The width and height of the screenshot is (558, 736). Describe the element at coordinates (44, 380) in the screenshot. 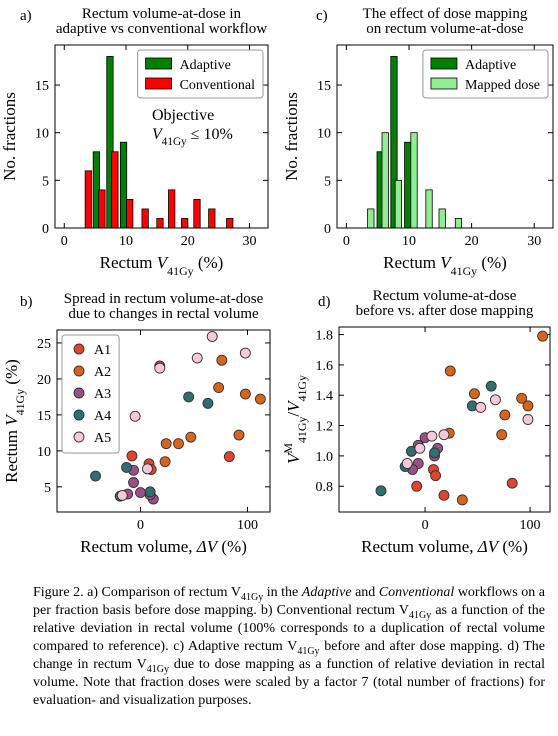

I see `y-tick-label: 20` at that location.